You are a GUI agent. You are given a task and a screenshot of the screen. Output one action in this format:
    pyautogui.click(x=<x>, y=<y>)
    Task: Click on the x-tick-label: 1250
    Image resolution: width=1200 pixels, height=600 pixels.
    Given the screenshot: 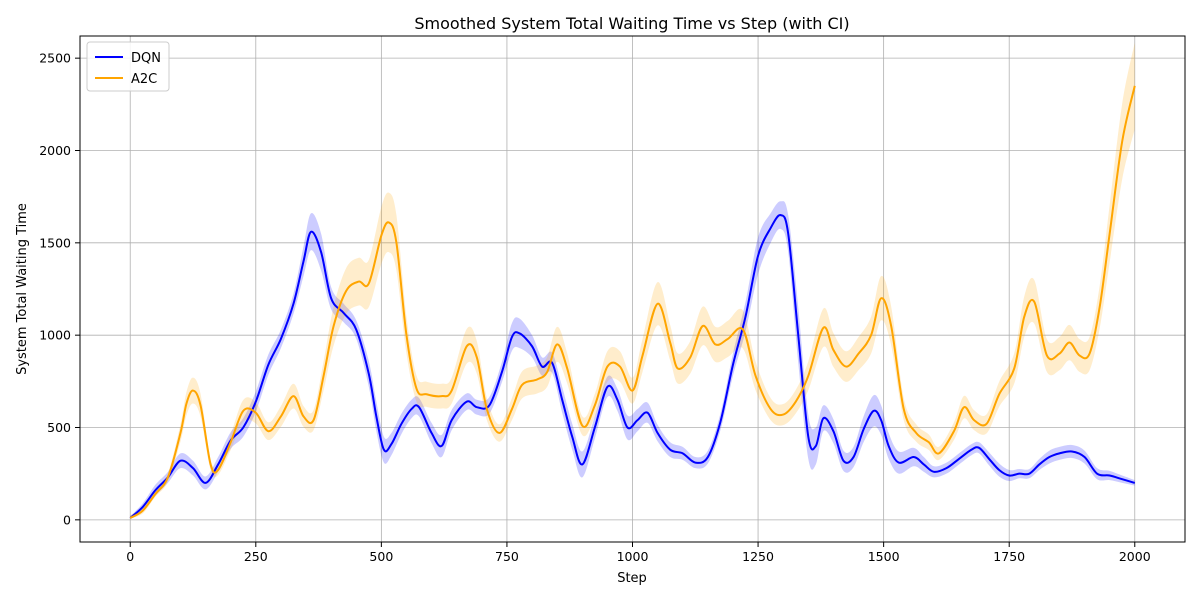 What is the action you would take?
    pyautogui.click(x=758, y=556)
    